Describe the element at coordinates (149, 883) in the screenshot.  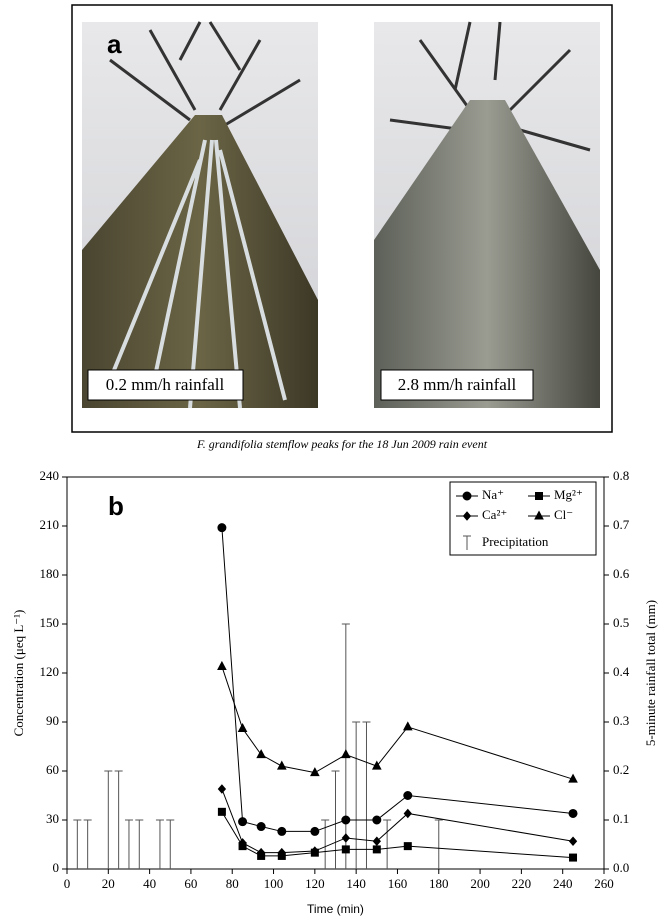
I see `x-tick-label: 40` at that location.